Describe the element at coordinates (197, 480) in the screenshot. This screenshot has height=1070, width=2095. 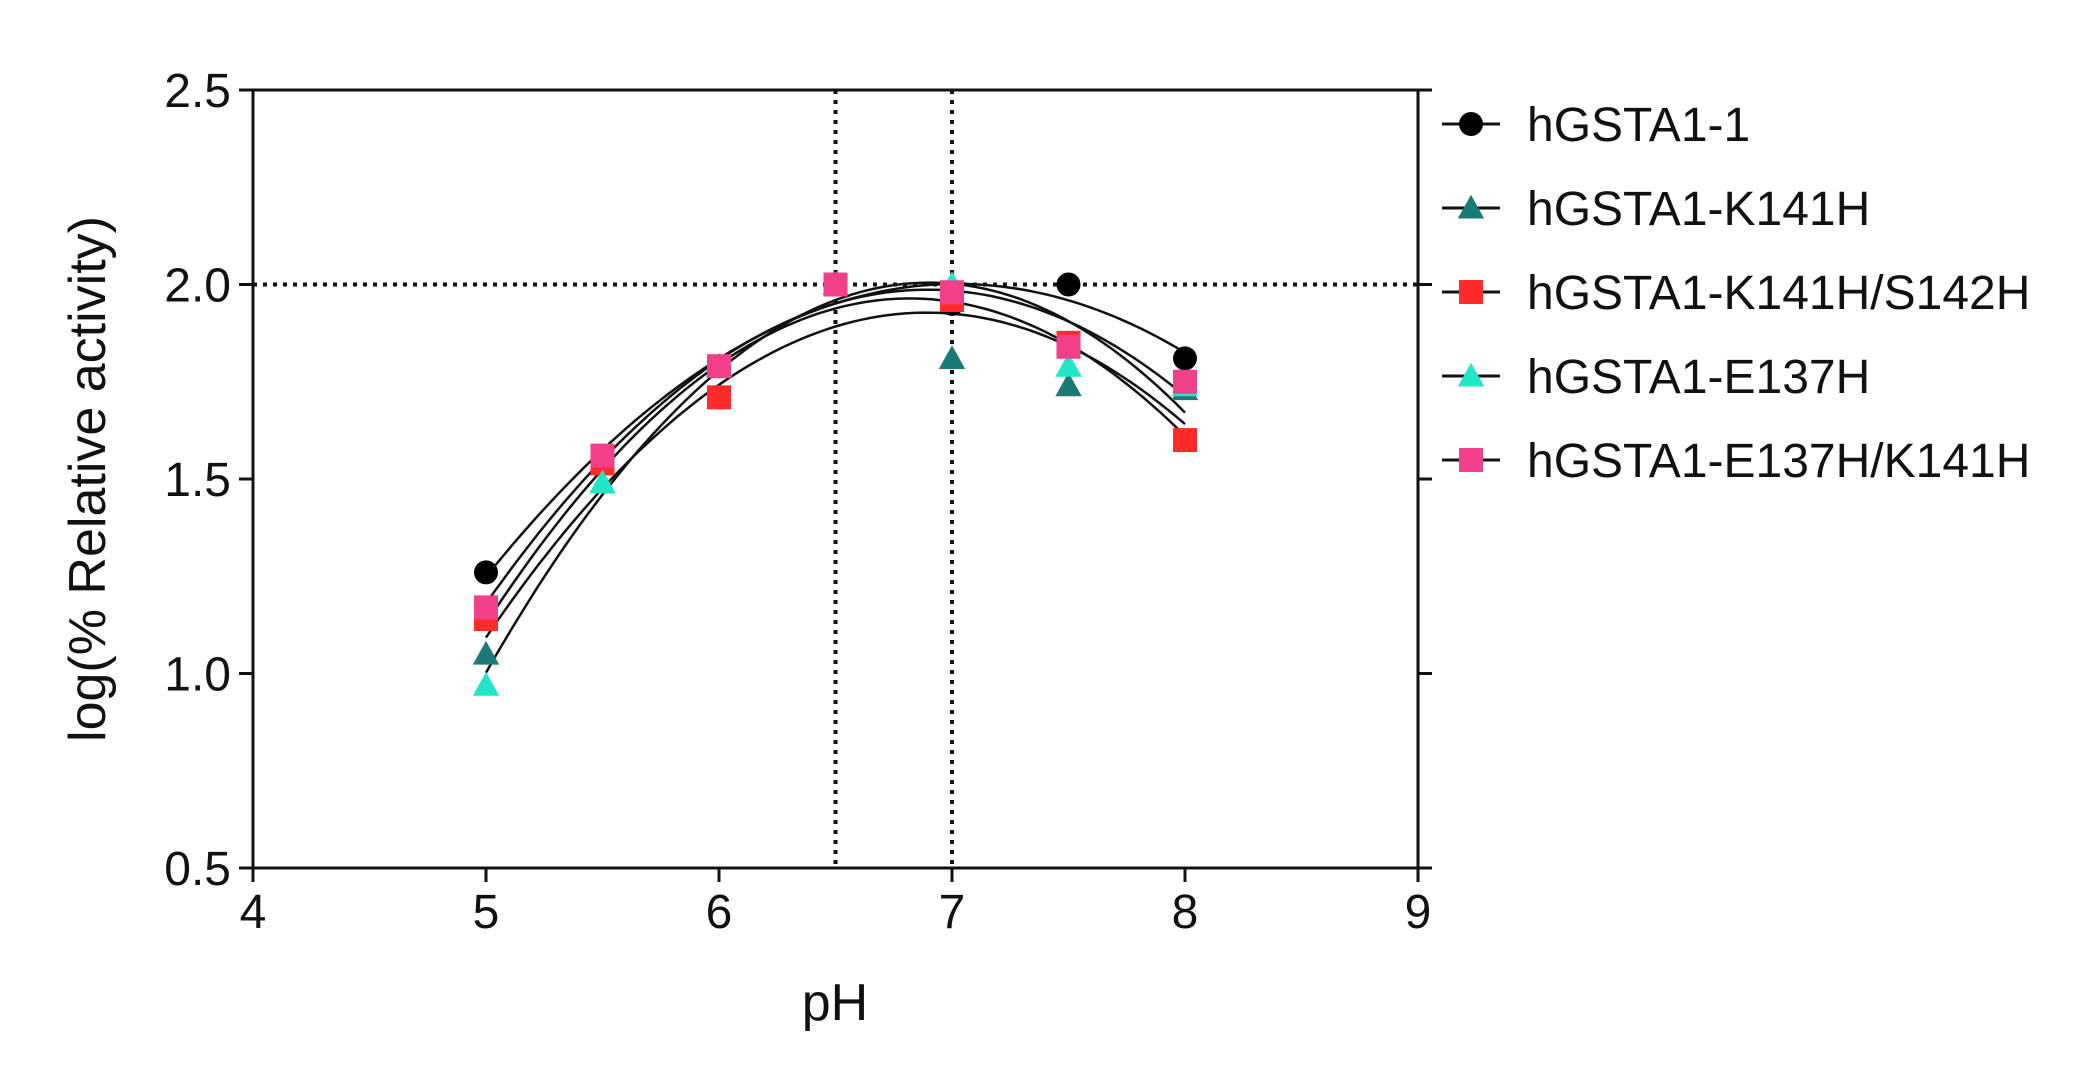
I see `y-tick-label: 1.5` at that location.